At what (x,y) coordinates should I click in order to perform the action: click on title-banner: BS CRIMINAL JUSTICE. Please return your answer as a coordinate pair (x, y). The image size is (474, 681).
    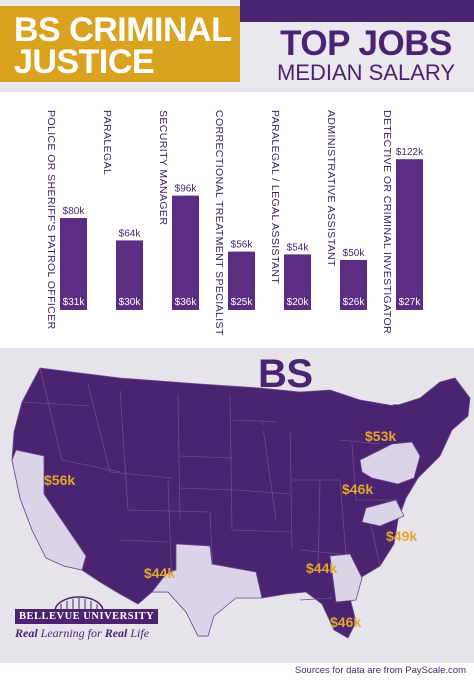
    Looking at the image, I should click on (120, 44).